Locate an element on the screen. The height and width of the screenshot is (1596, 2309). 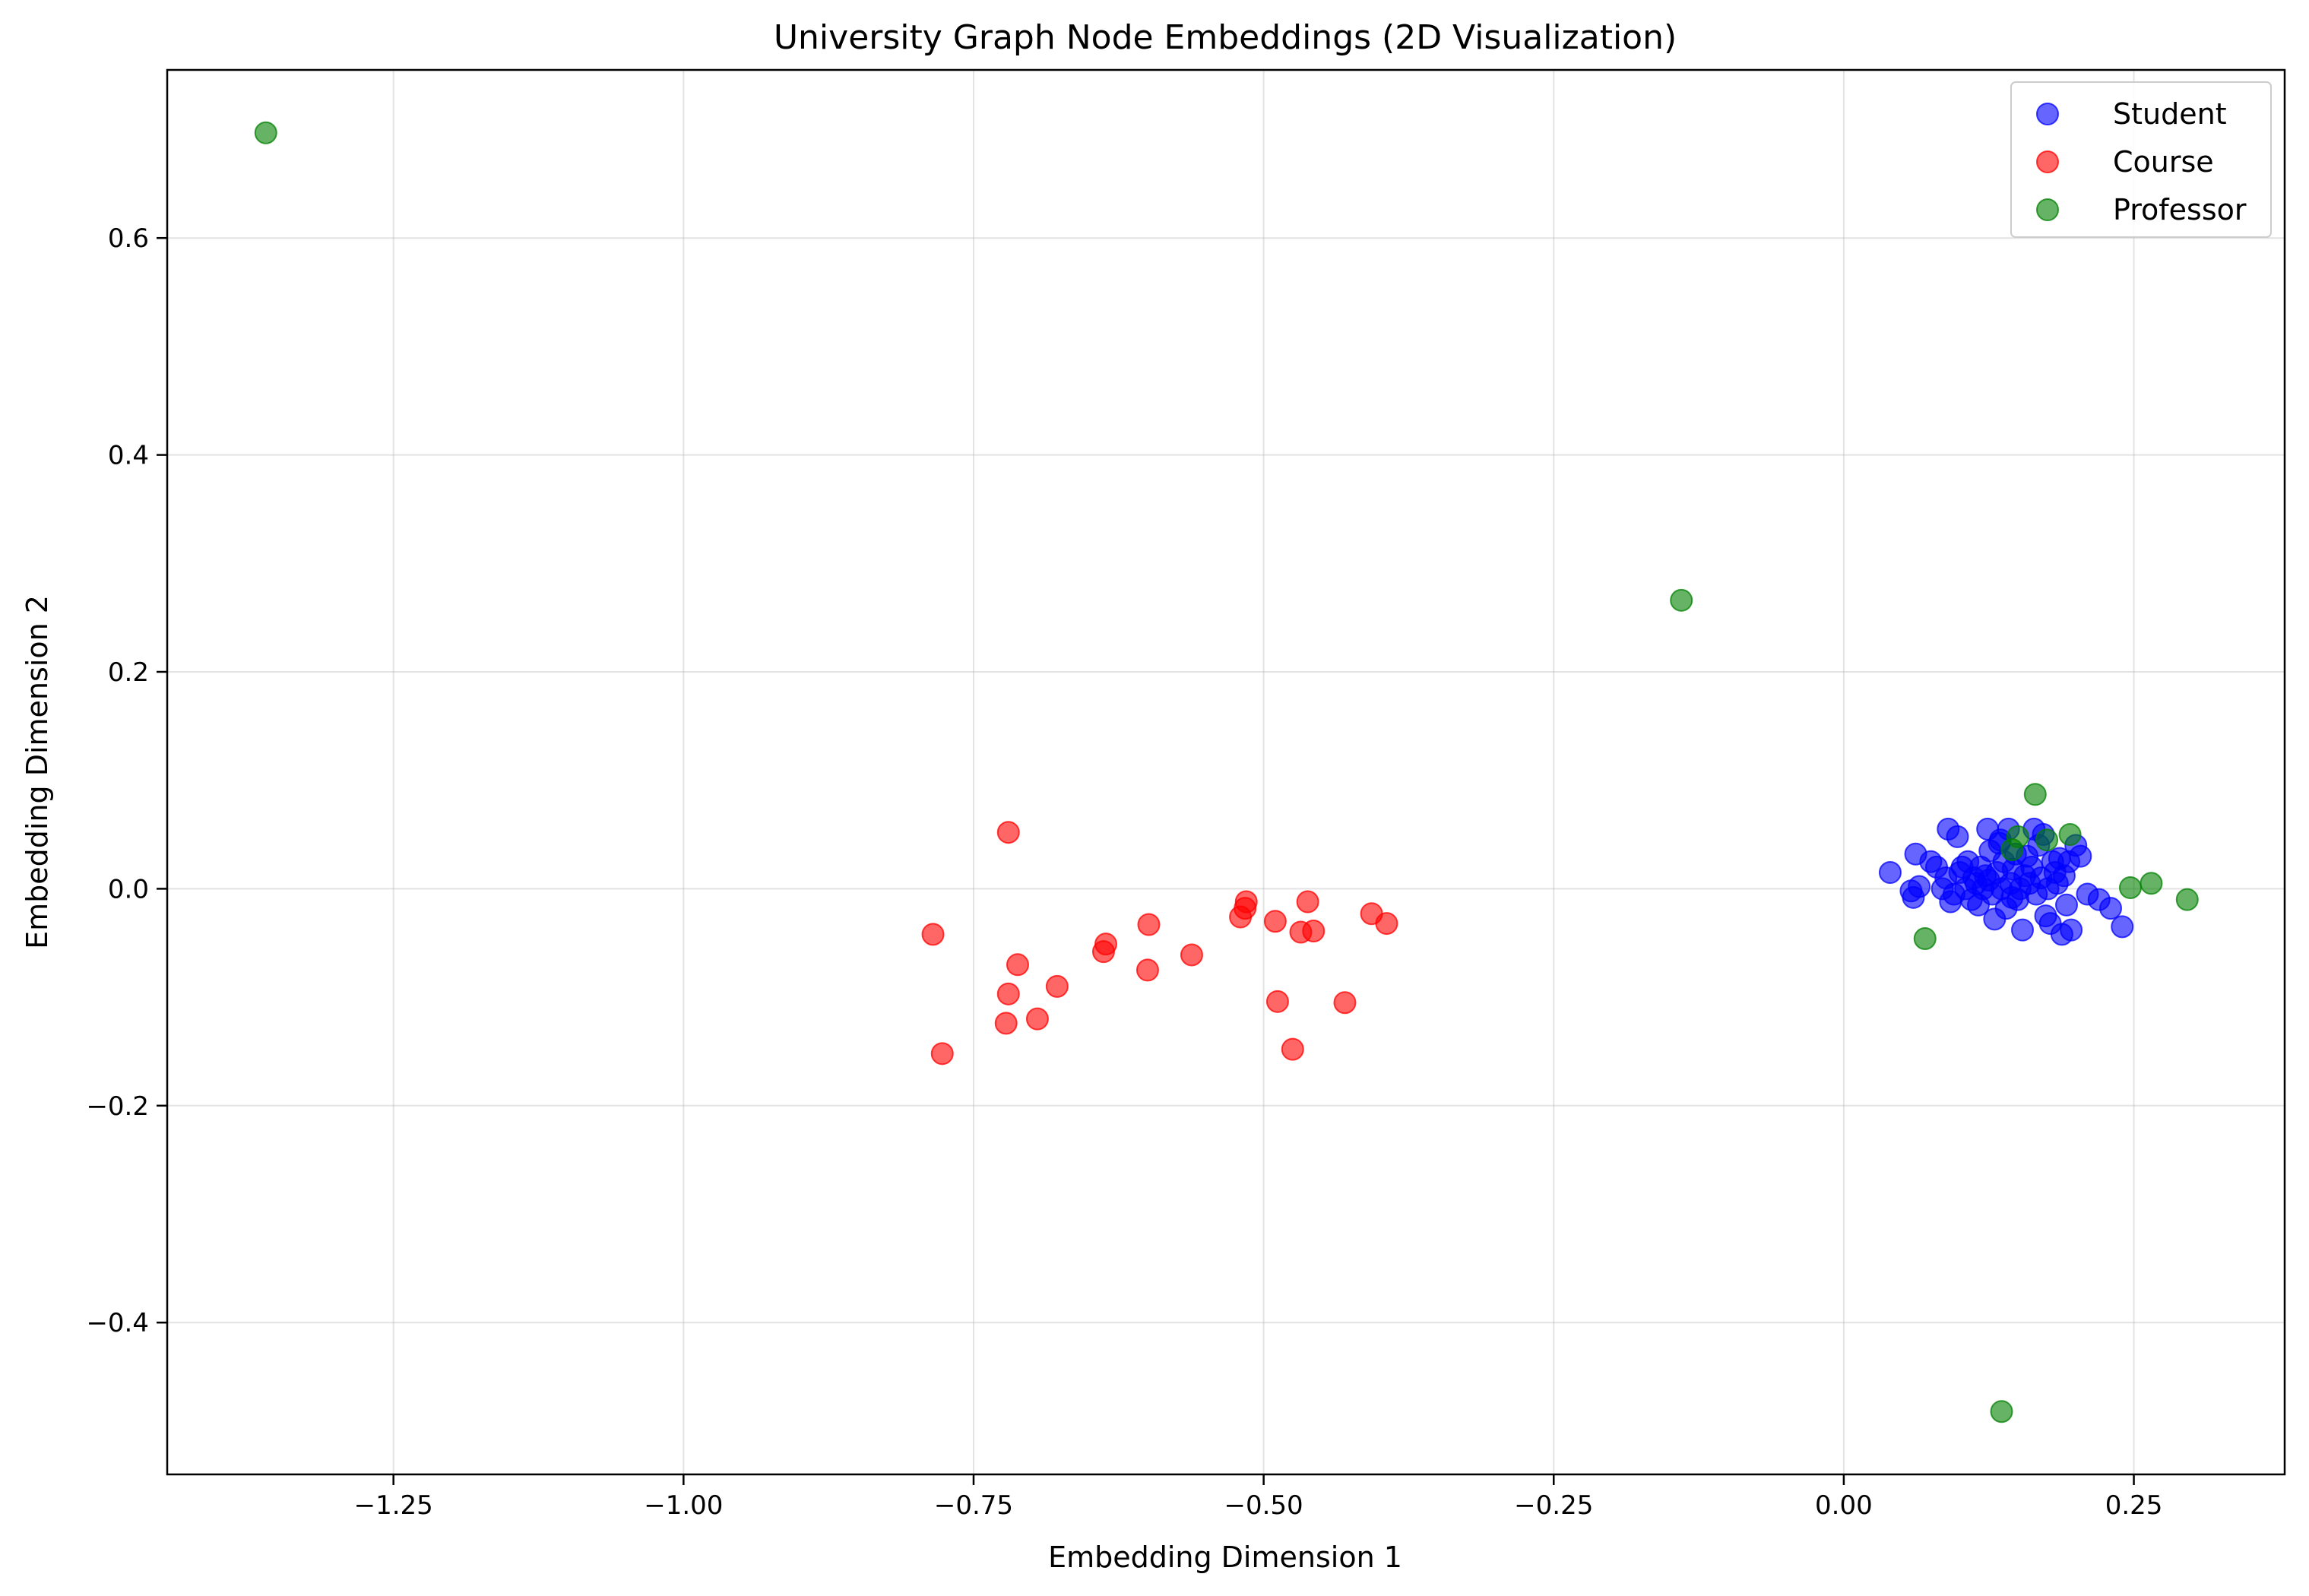
legend-marker-student is located at coordinates (2047, 114).